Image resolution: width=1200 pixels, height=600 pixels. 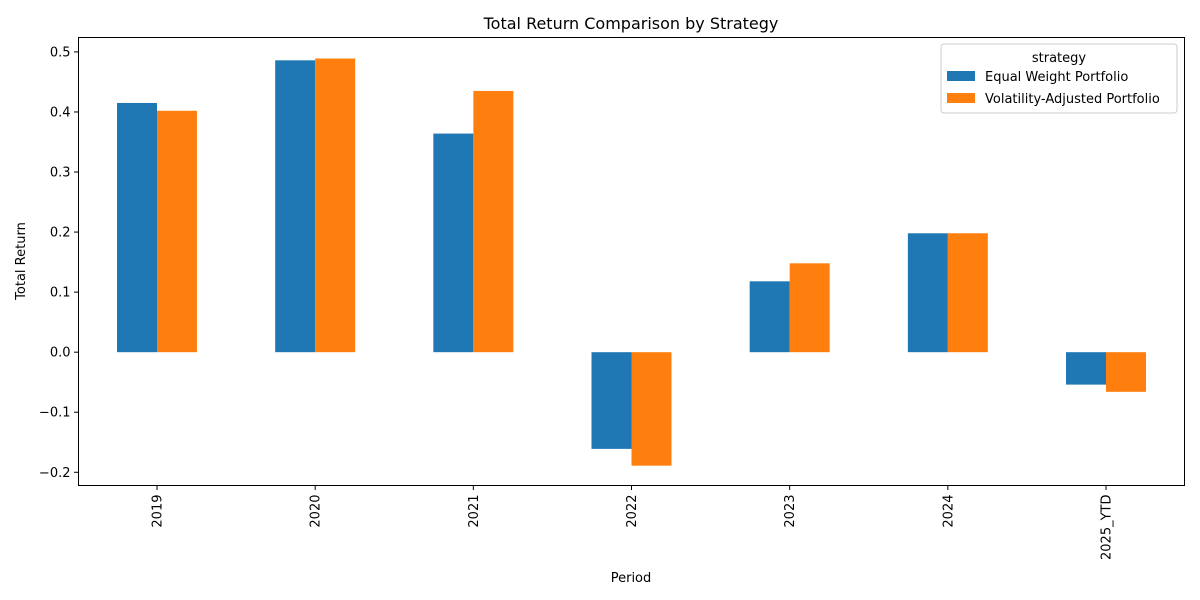 I want to click on bar-volatility-adjusted-2022, so click(x=651, y=409).